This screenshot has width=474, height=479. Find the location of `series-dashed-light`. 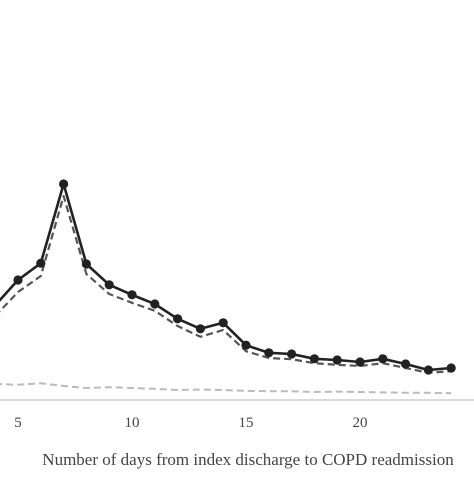

series-dashed-light is located at coordinates (226, 388).